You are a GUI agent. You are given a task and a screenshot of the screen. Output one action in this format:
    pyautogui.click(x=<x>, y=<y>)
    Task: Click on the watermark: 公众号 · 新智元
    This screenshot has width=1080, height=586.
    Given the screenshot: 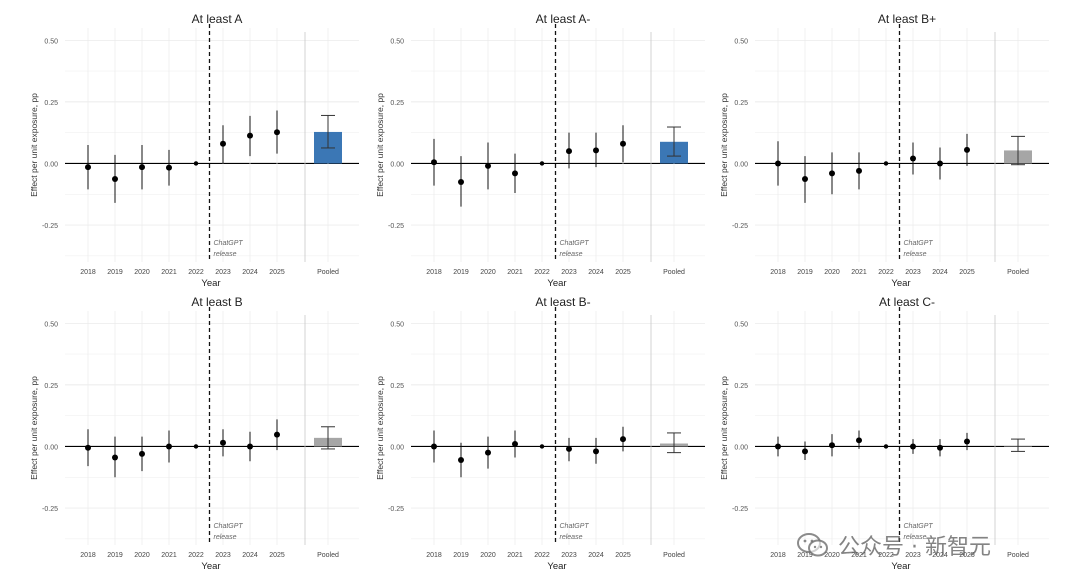 What is the action you would take?
    pyautogui.click(x=931, y=545)
    